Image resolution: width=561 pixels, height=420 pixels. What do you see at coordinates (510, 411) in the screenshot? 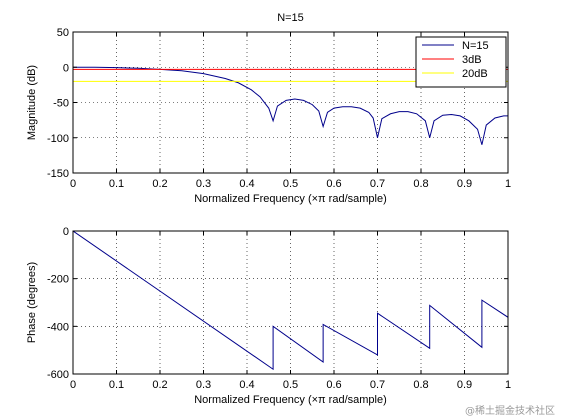
I see `watermark: @稀土掘金技术社区` at bounding box center [510, 411].